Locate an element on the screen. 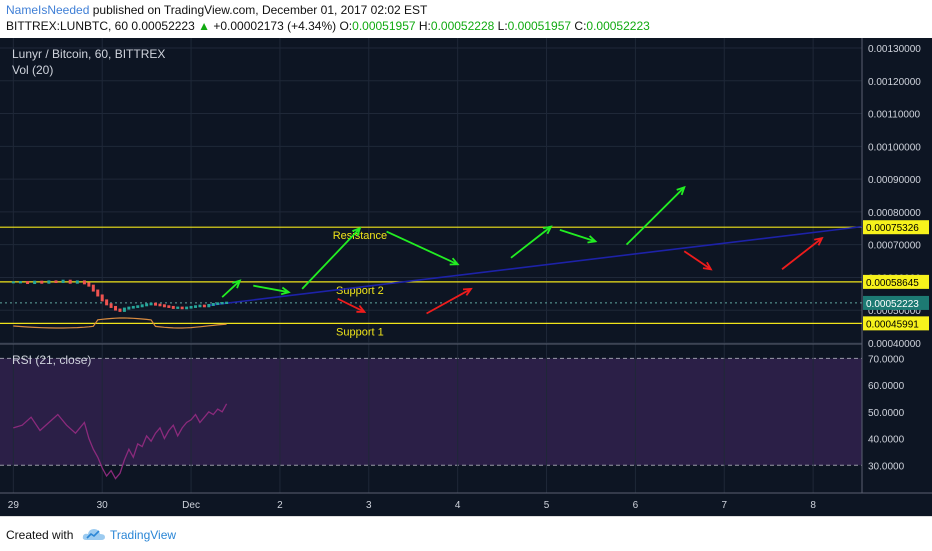 This screenshot has height=551, width=932. level-name-label: Resistance is located at coordinates (360, 236).